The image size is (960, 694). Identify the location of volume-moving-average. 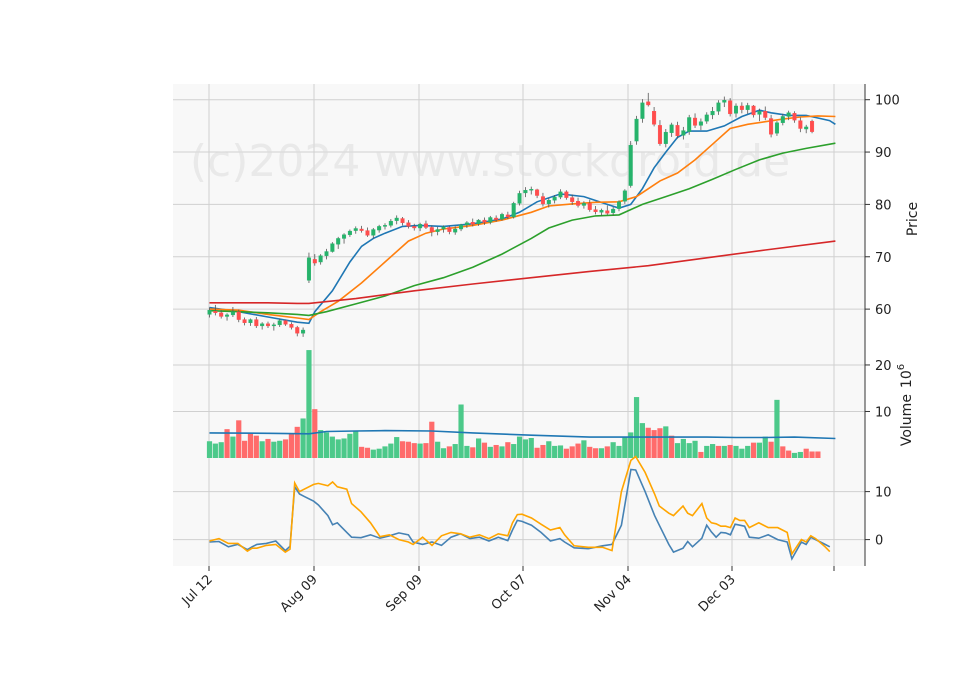
(522, 434).